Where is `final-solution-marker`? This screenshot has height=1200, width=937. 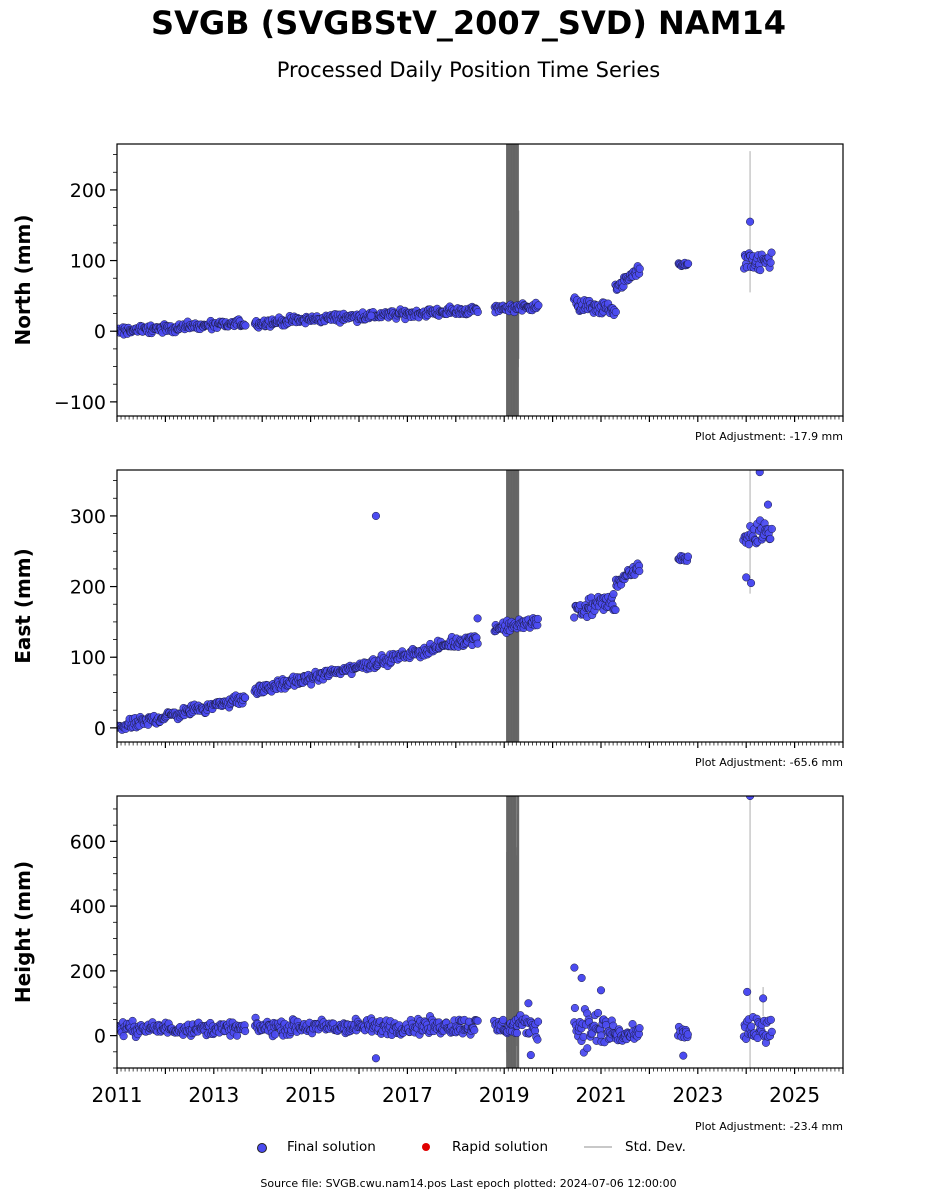
final-solution-marker is located at coordinates (262, 1148).